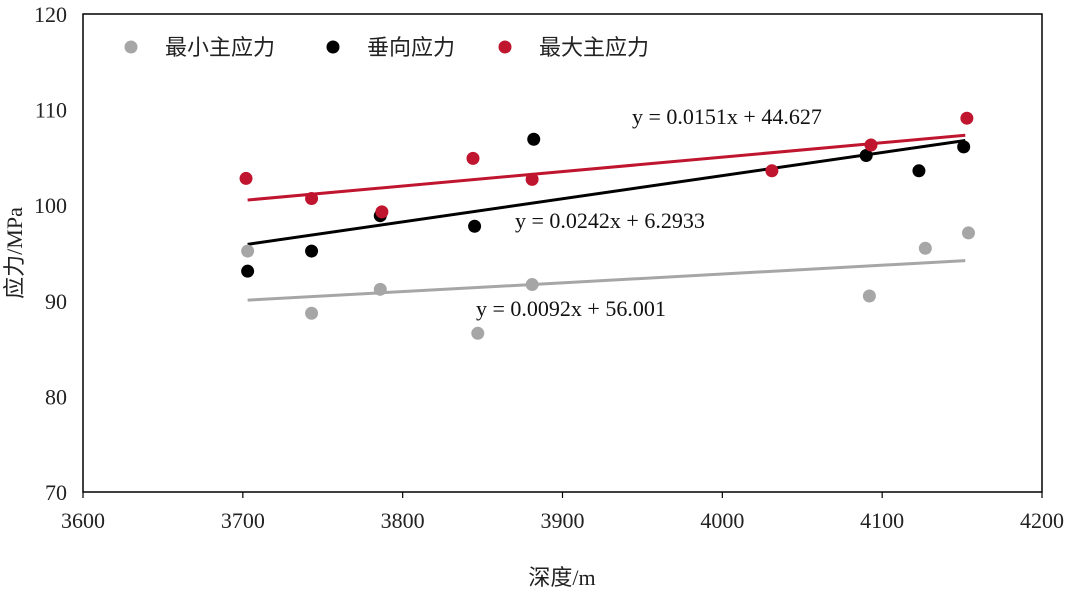  I want to click on x-axis-label: 深度/m, so click(561, 577).